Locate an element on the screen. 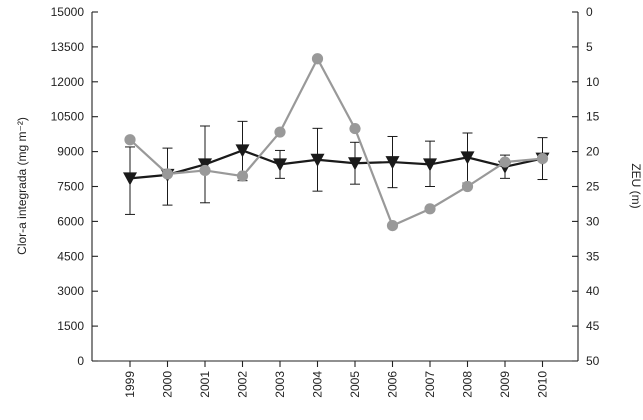 Image resolution: width=643 pixels, height=420 pixels. x-tick-label: 2009 is located at coordinates (505, 384).